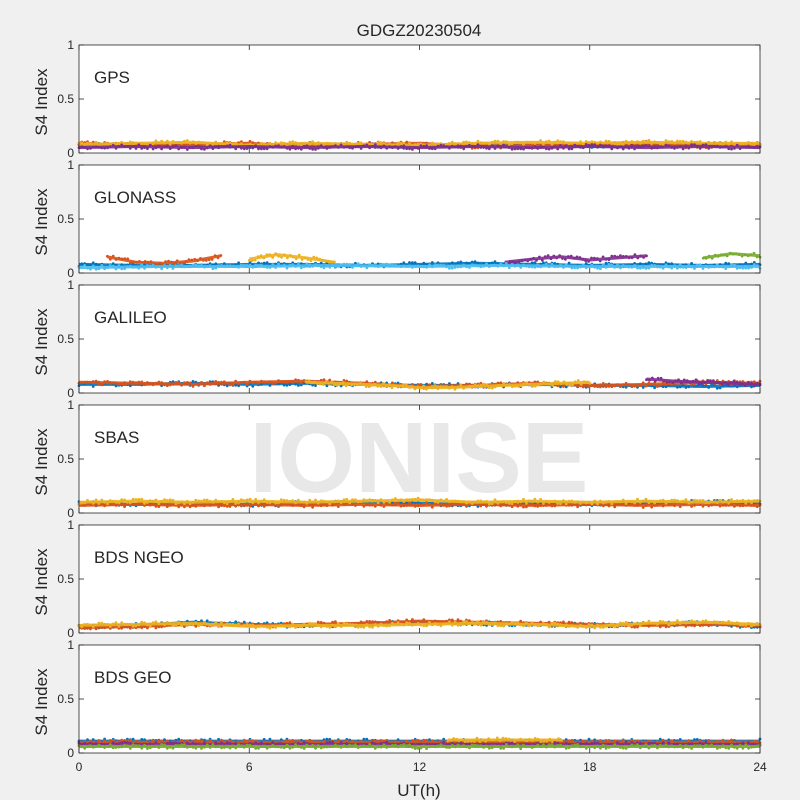 The image size is (800, 800). I want to click on x-tick-label: 18, so click(590, 767).